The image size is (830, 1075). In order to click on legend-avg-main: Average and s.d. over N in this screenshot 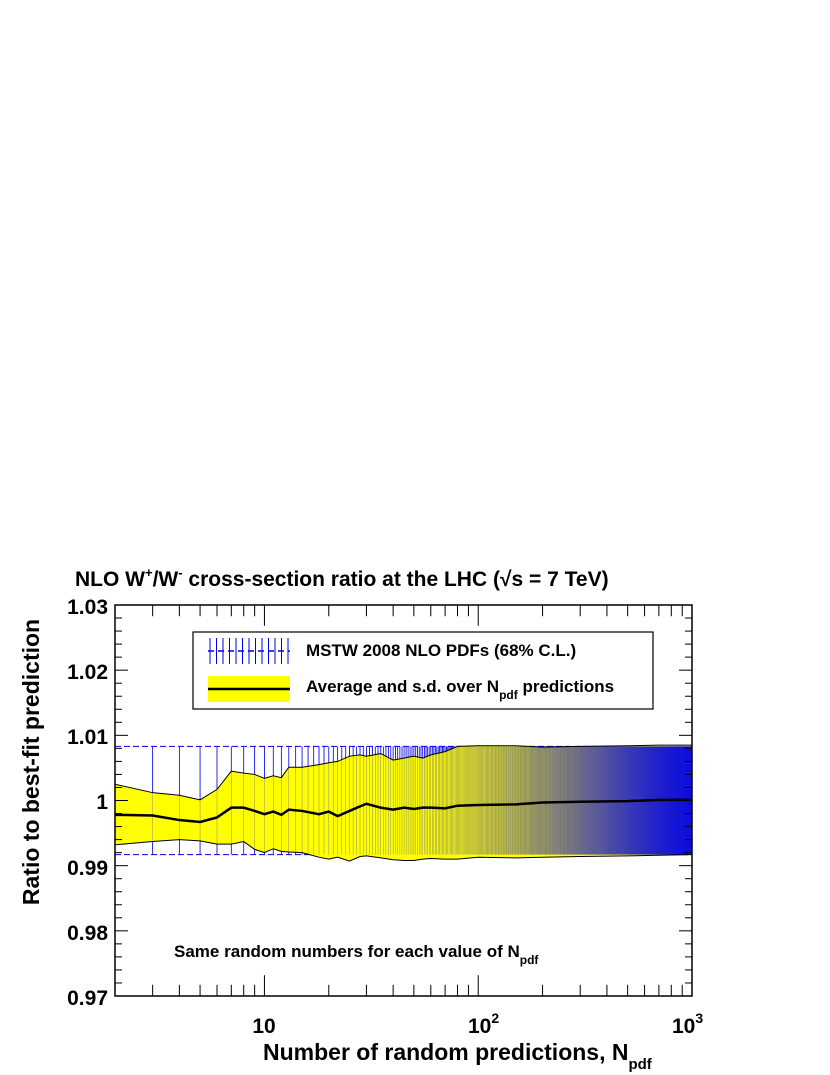, I will do `click(402, 686)`.